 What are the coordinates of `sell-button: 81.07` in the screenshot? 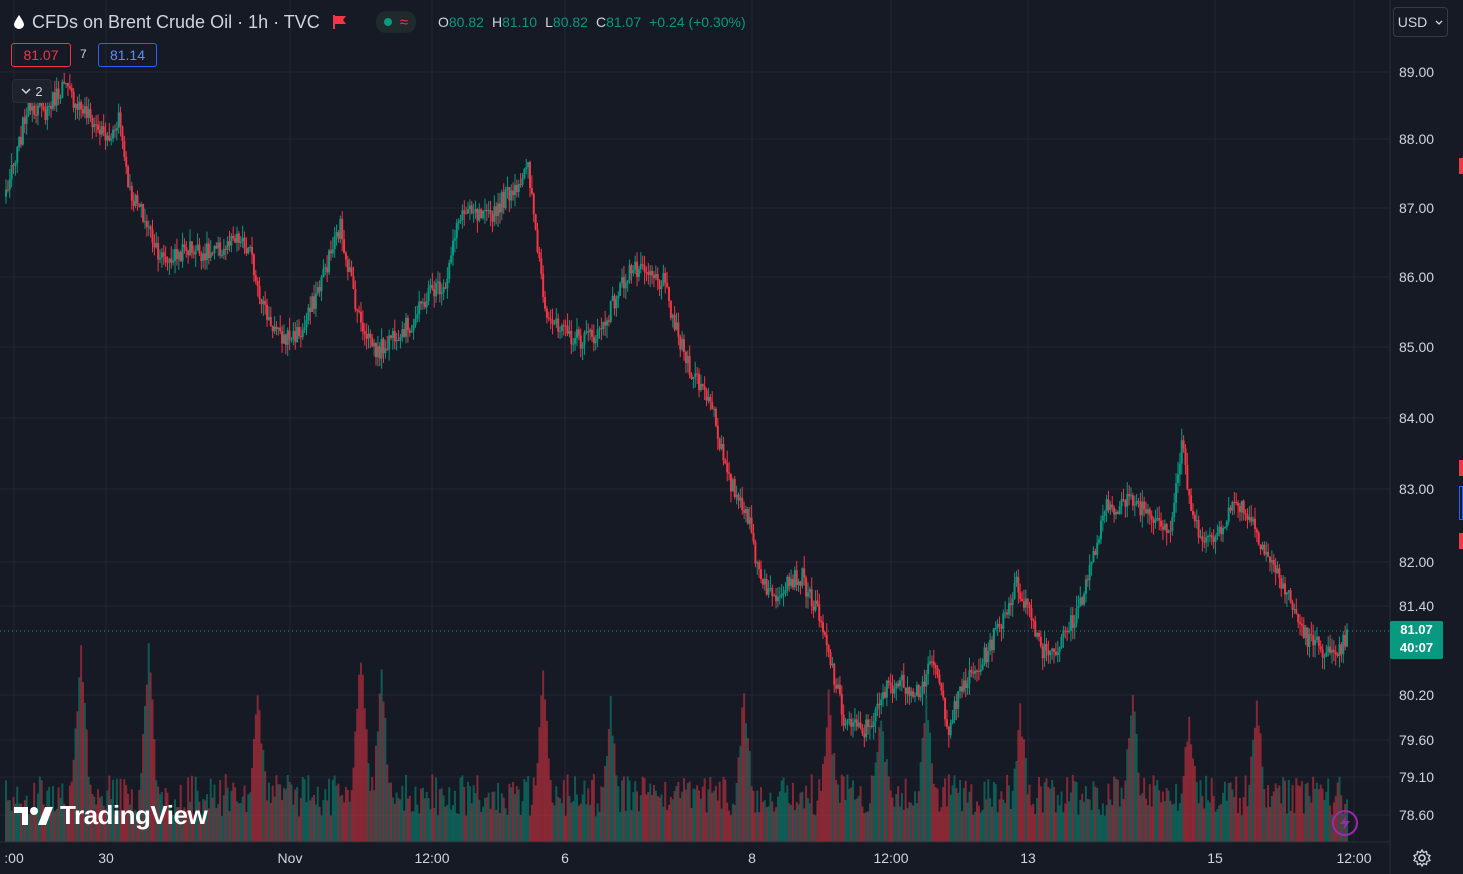 It's located at (41, 55).